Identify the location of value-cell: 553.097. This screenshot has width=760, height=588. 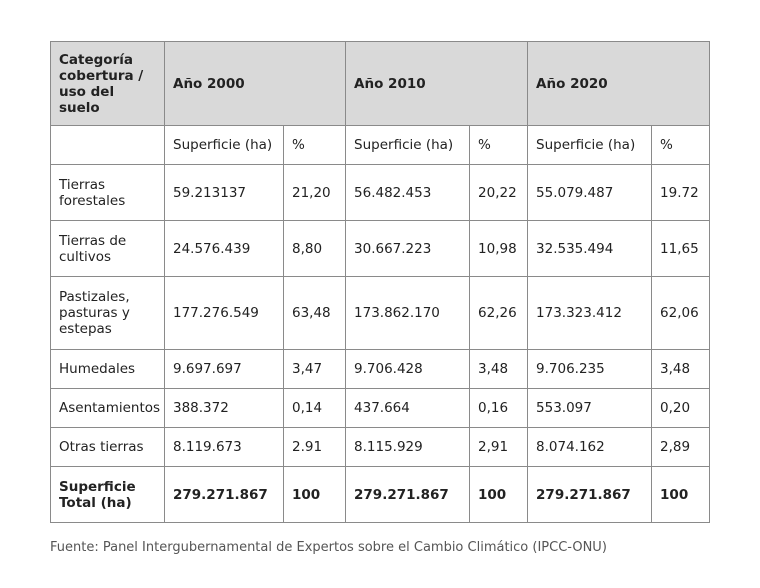
(590, 408).